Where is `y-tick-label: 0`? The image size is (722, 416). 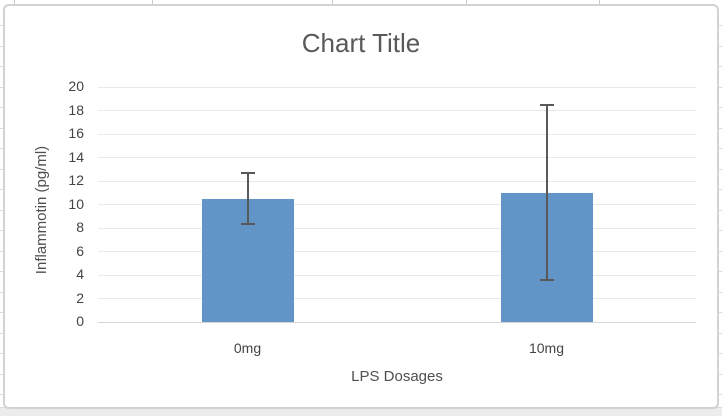
y-tick-label: 0 is located at coordinates (80, 321).